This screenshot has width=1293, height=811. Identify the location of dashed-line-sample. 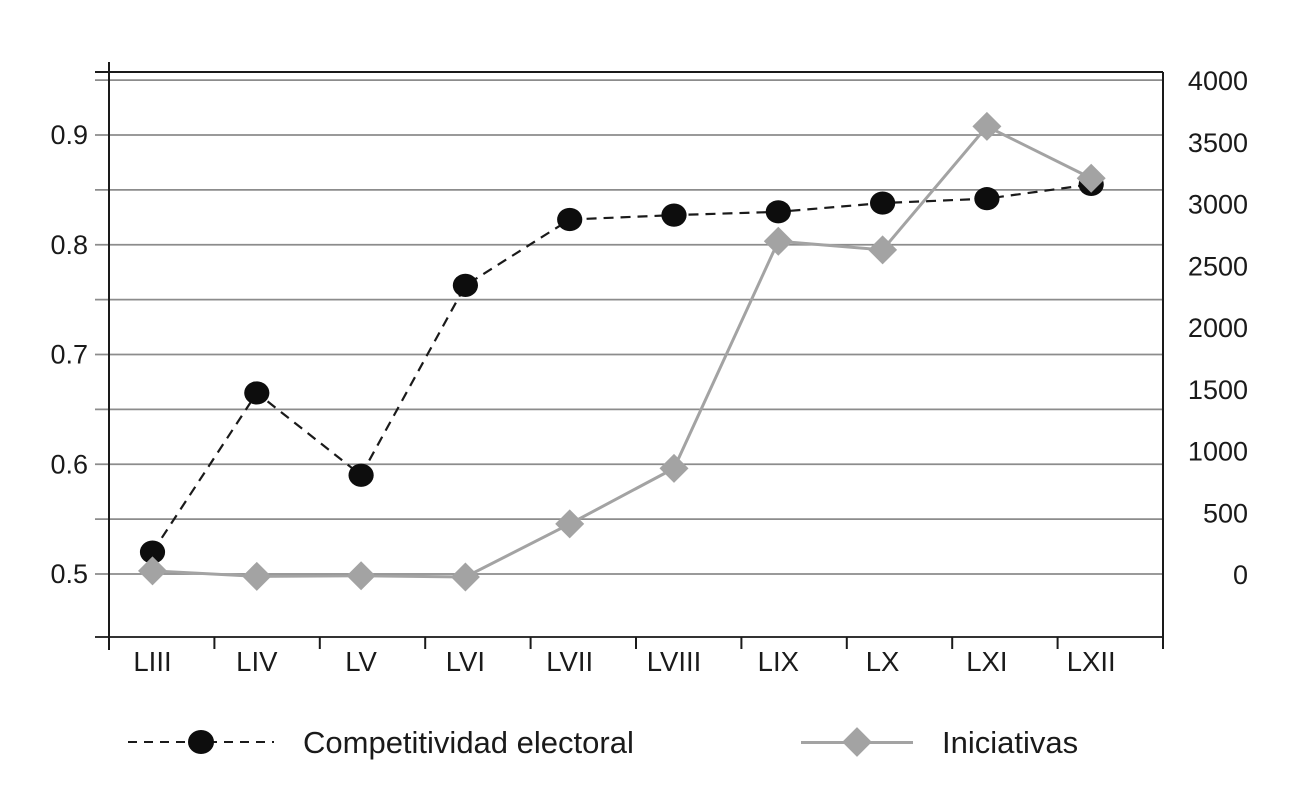
(201, 742).